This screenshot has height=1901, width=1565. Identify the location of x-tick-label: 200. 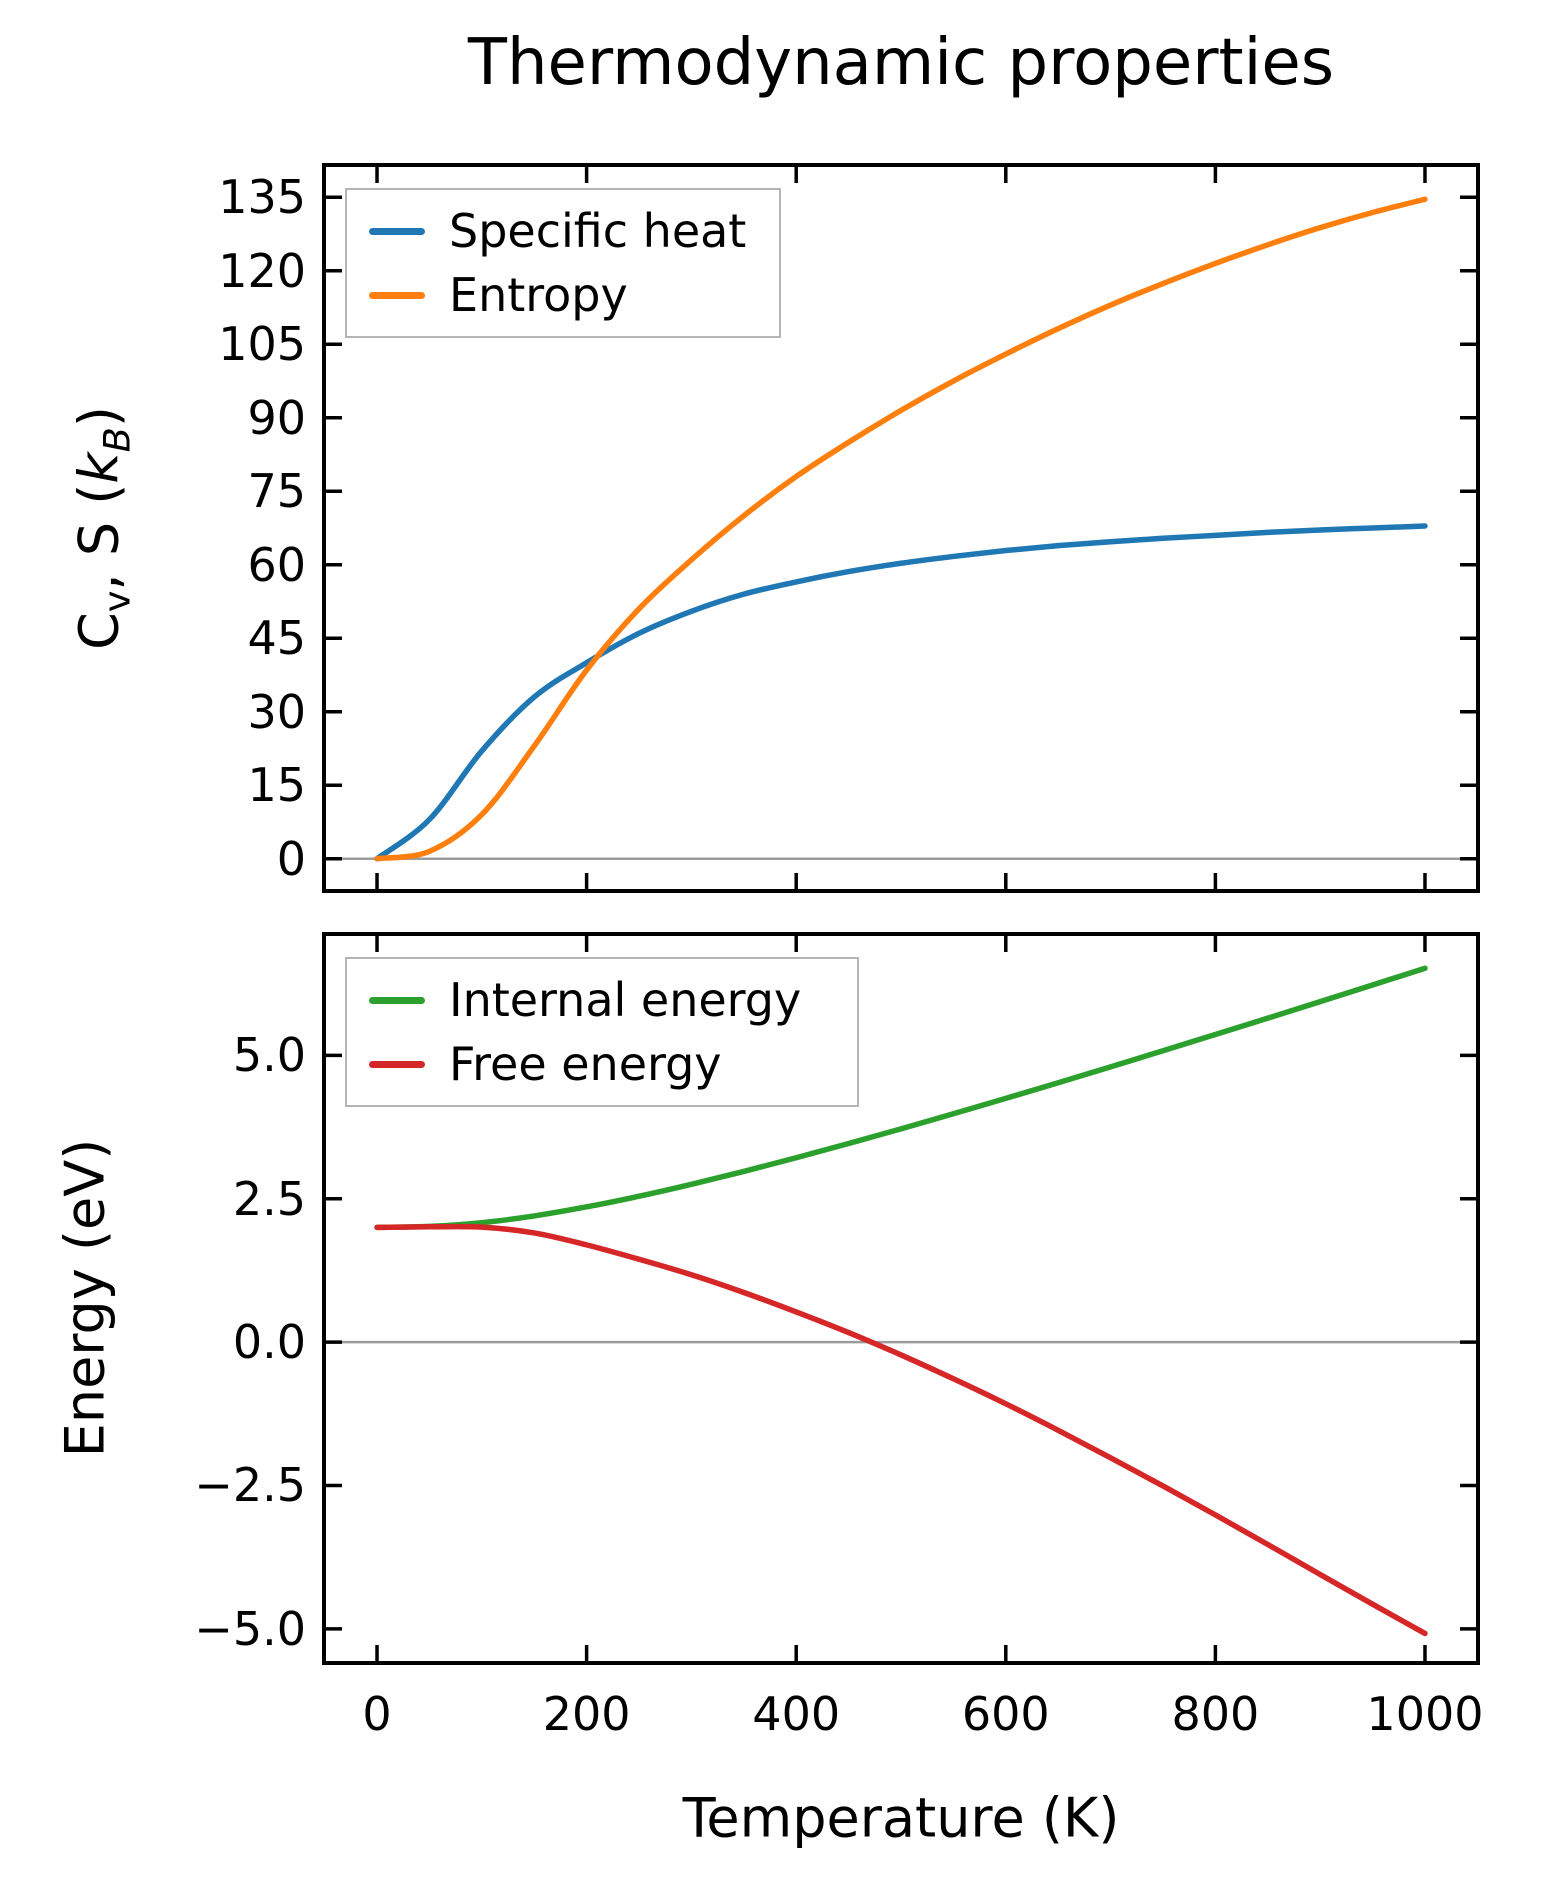
(586, 1714).